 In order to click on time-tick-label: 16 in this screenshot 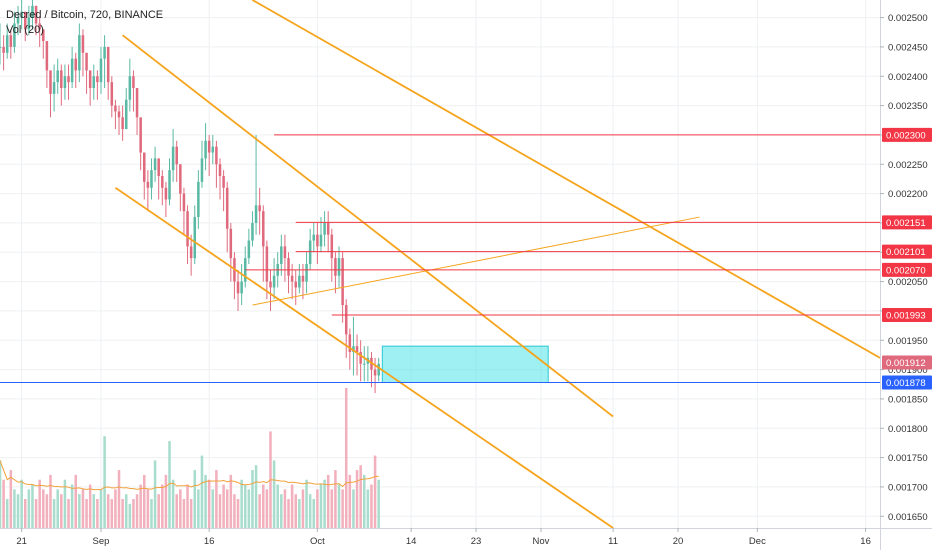, I will do `click(209, 541)`.